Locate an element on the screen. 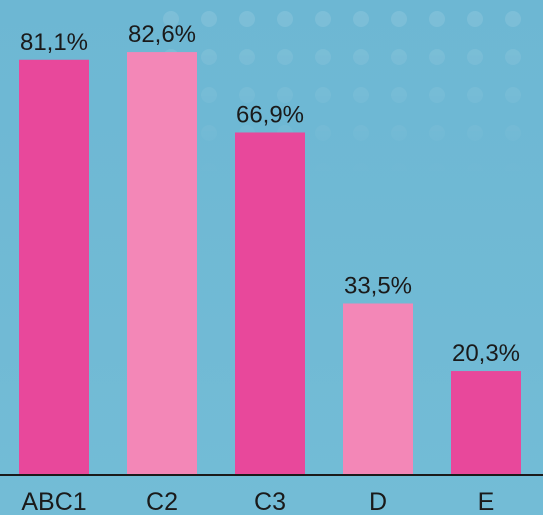 The width and height of the screenshot is (543, 515). value-label: 66,9% is located at coordinates (270, 114).